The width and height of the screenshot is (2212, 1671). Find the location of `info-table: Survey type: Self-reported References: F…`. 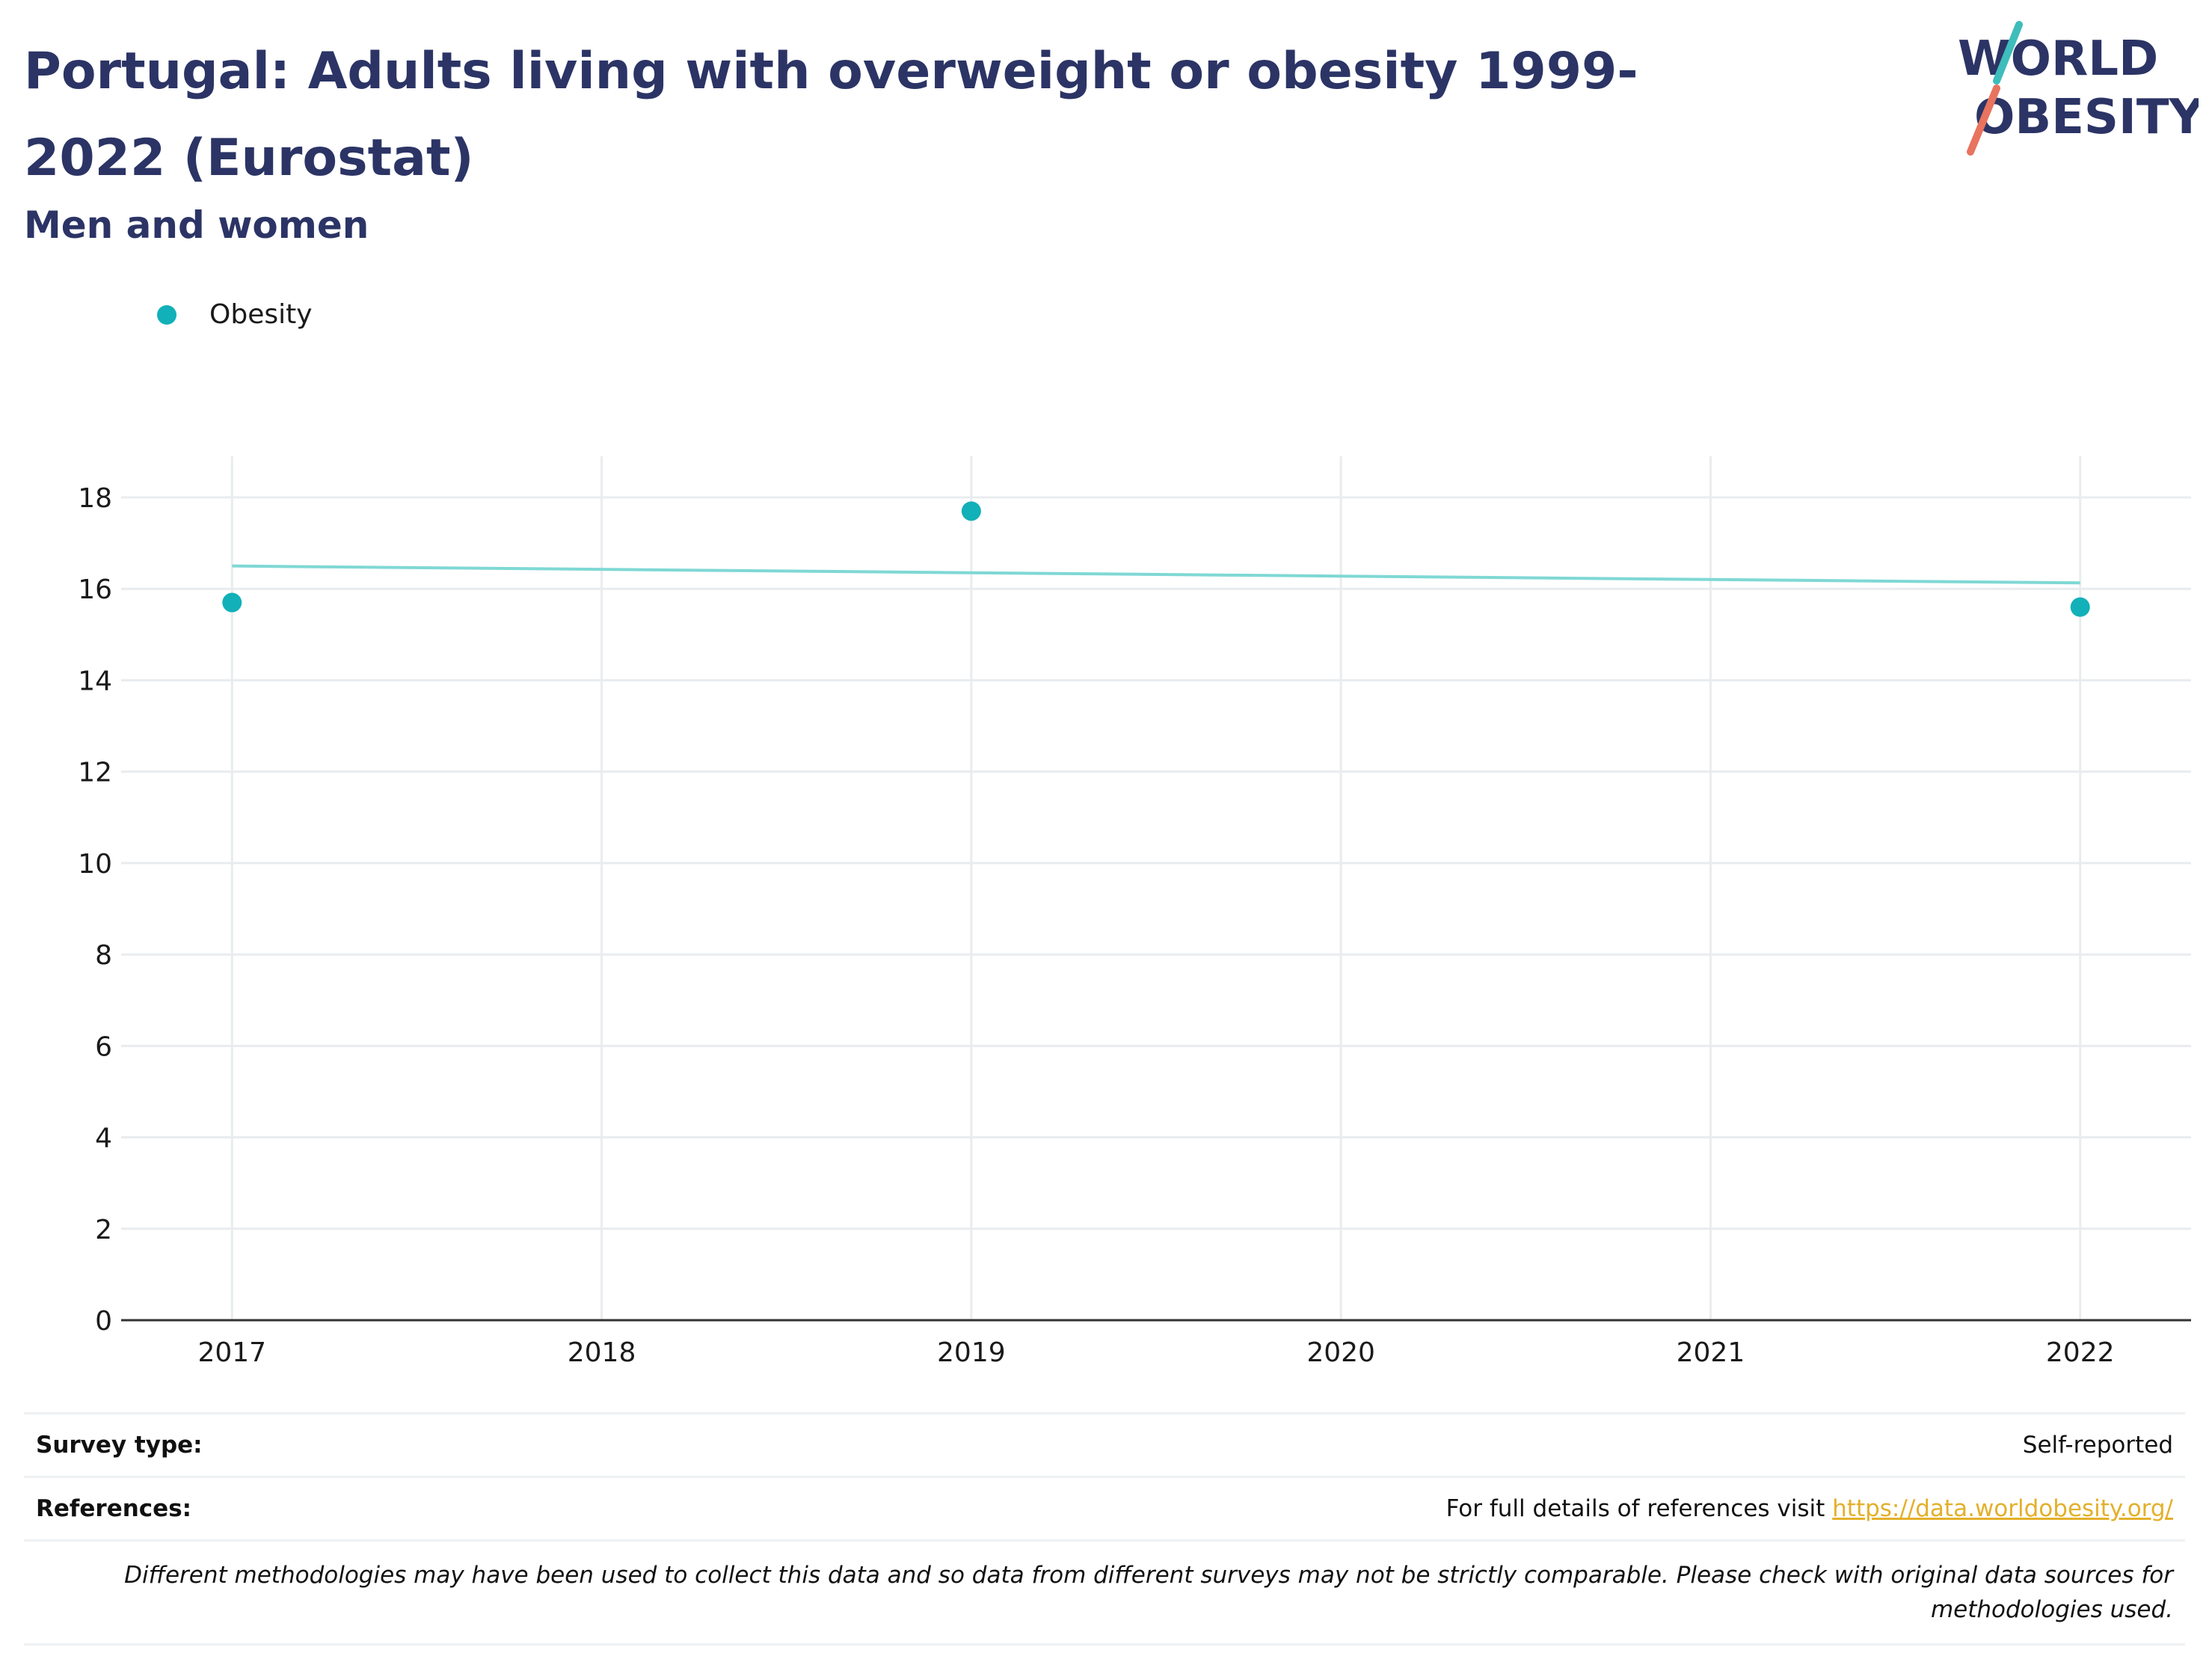

info-table: Survey type: Self-reported References: F… is located at coordinates (1104, 1529).